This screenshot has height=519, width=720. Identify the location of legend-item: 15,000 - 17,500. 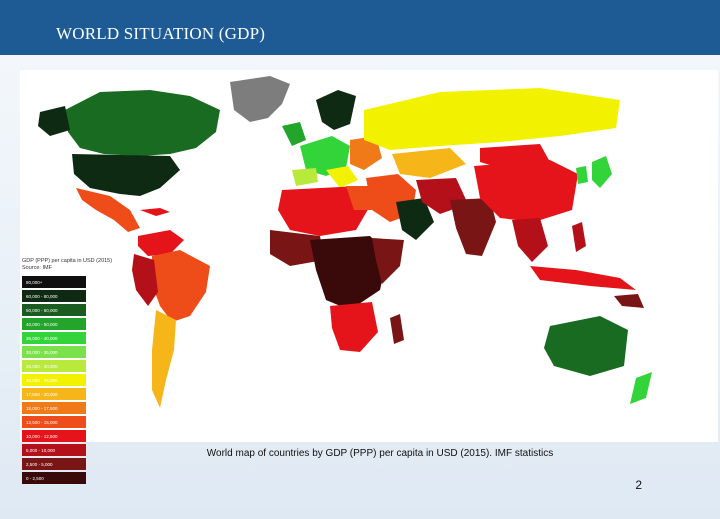
(67, 408).